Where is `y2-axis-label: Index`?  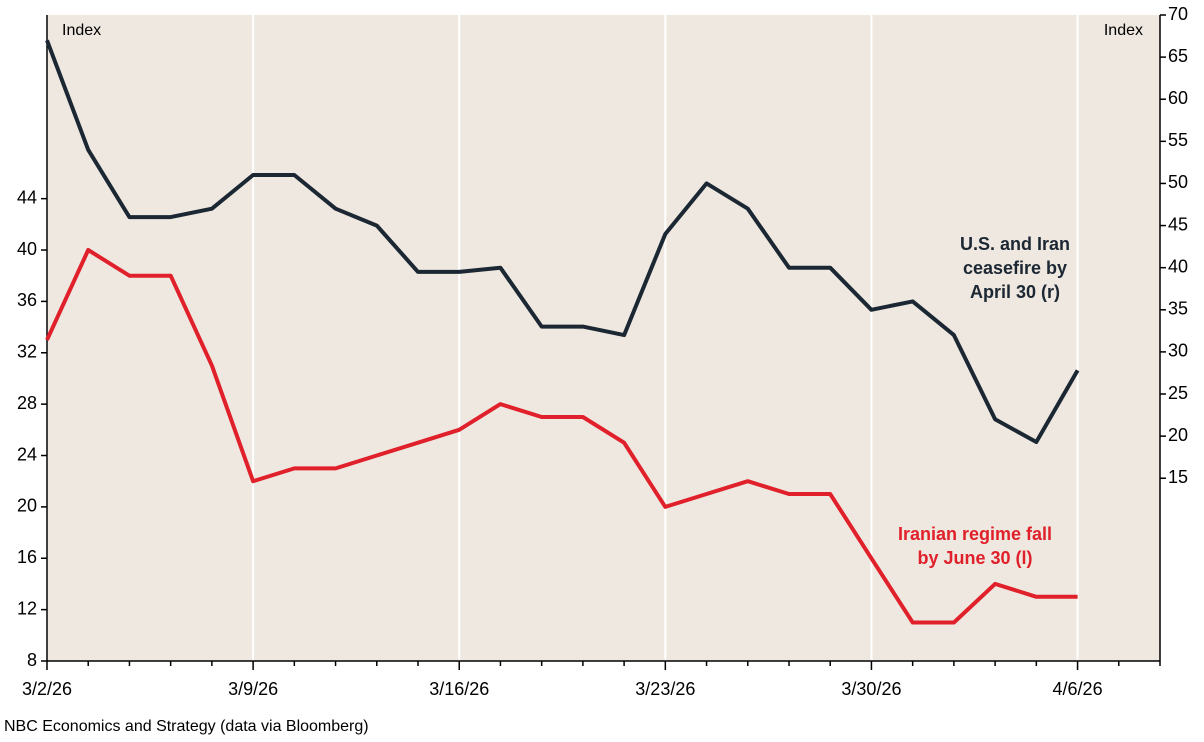 y2-axis-label: Index is located at coordinates (1123, 30).